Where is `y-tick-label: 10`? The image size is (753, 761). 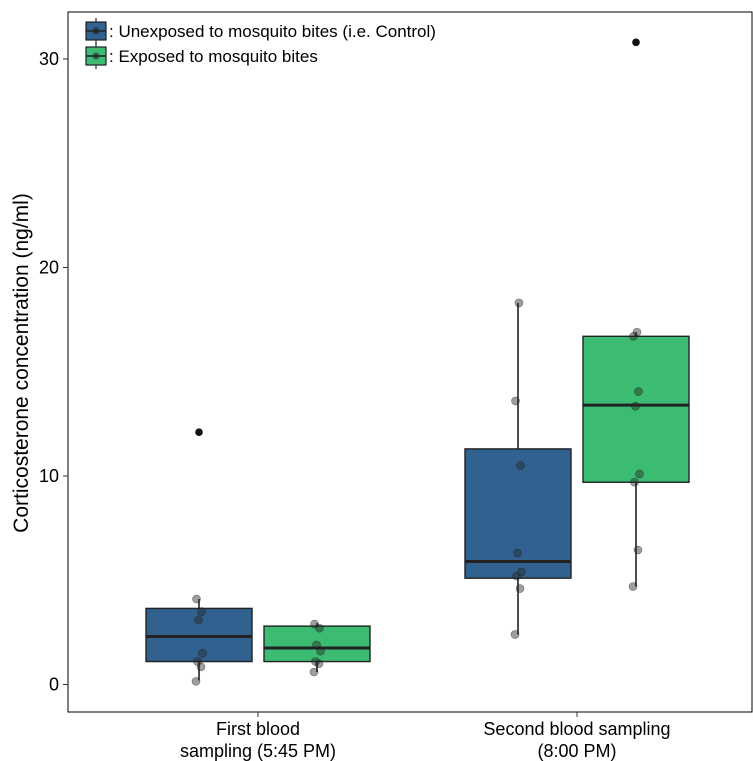 y-tick-label: 10 is located at coordinates (49, 476).